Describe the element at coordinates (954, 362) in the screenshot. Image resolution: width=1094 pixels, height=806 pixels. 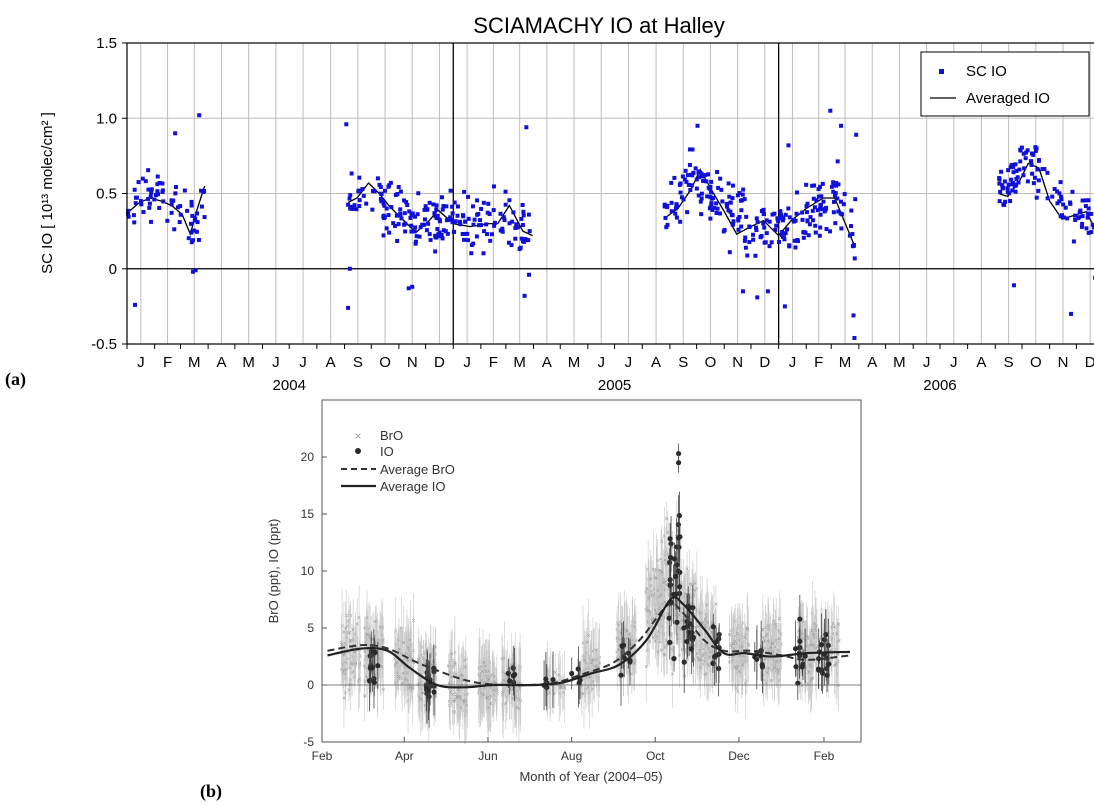
I see `panel-a-x-tick-label: J` at that location.